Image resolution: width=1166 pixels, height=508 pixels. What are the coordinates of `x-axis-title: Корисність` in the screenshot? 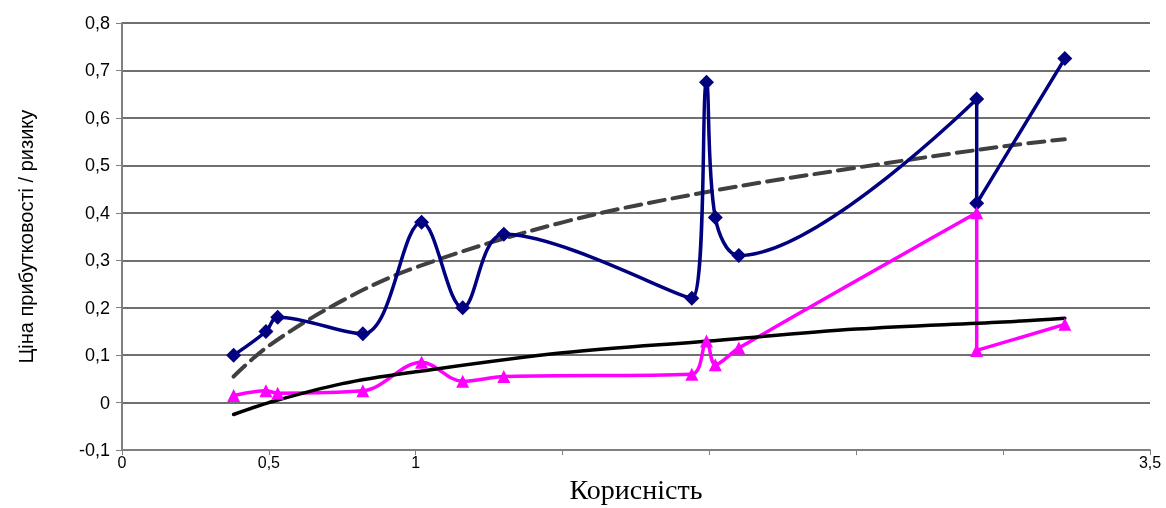 It's located at (636, 489).